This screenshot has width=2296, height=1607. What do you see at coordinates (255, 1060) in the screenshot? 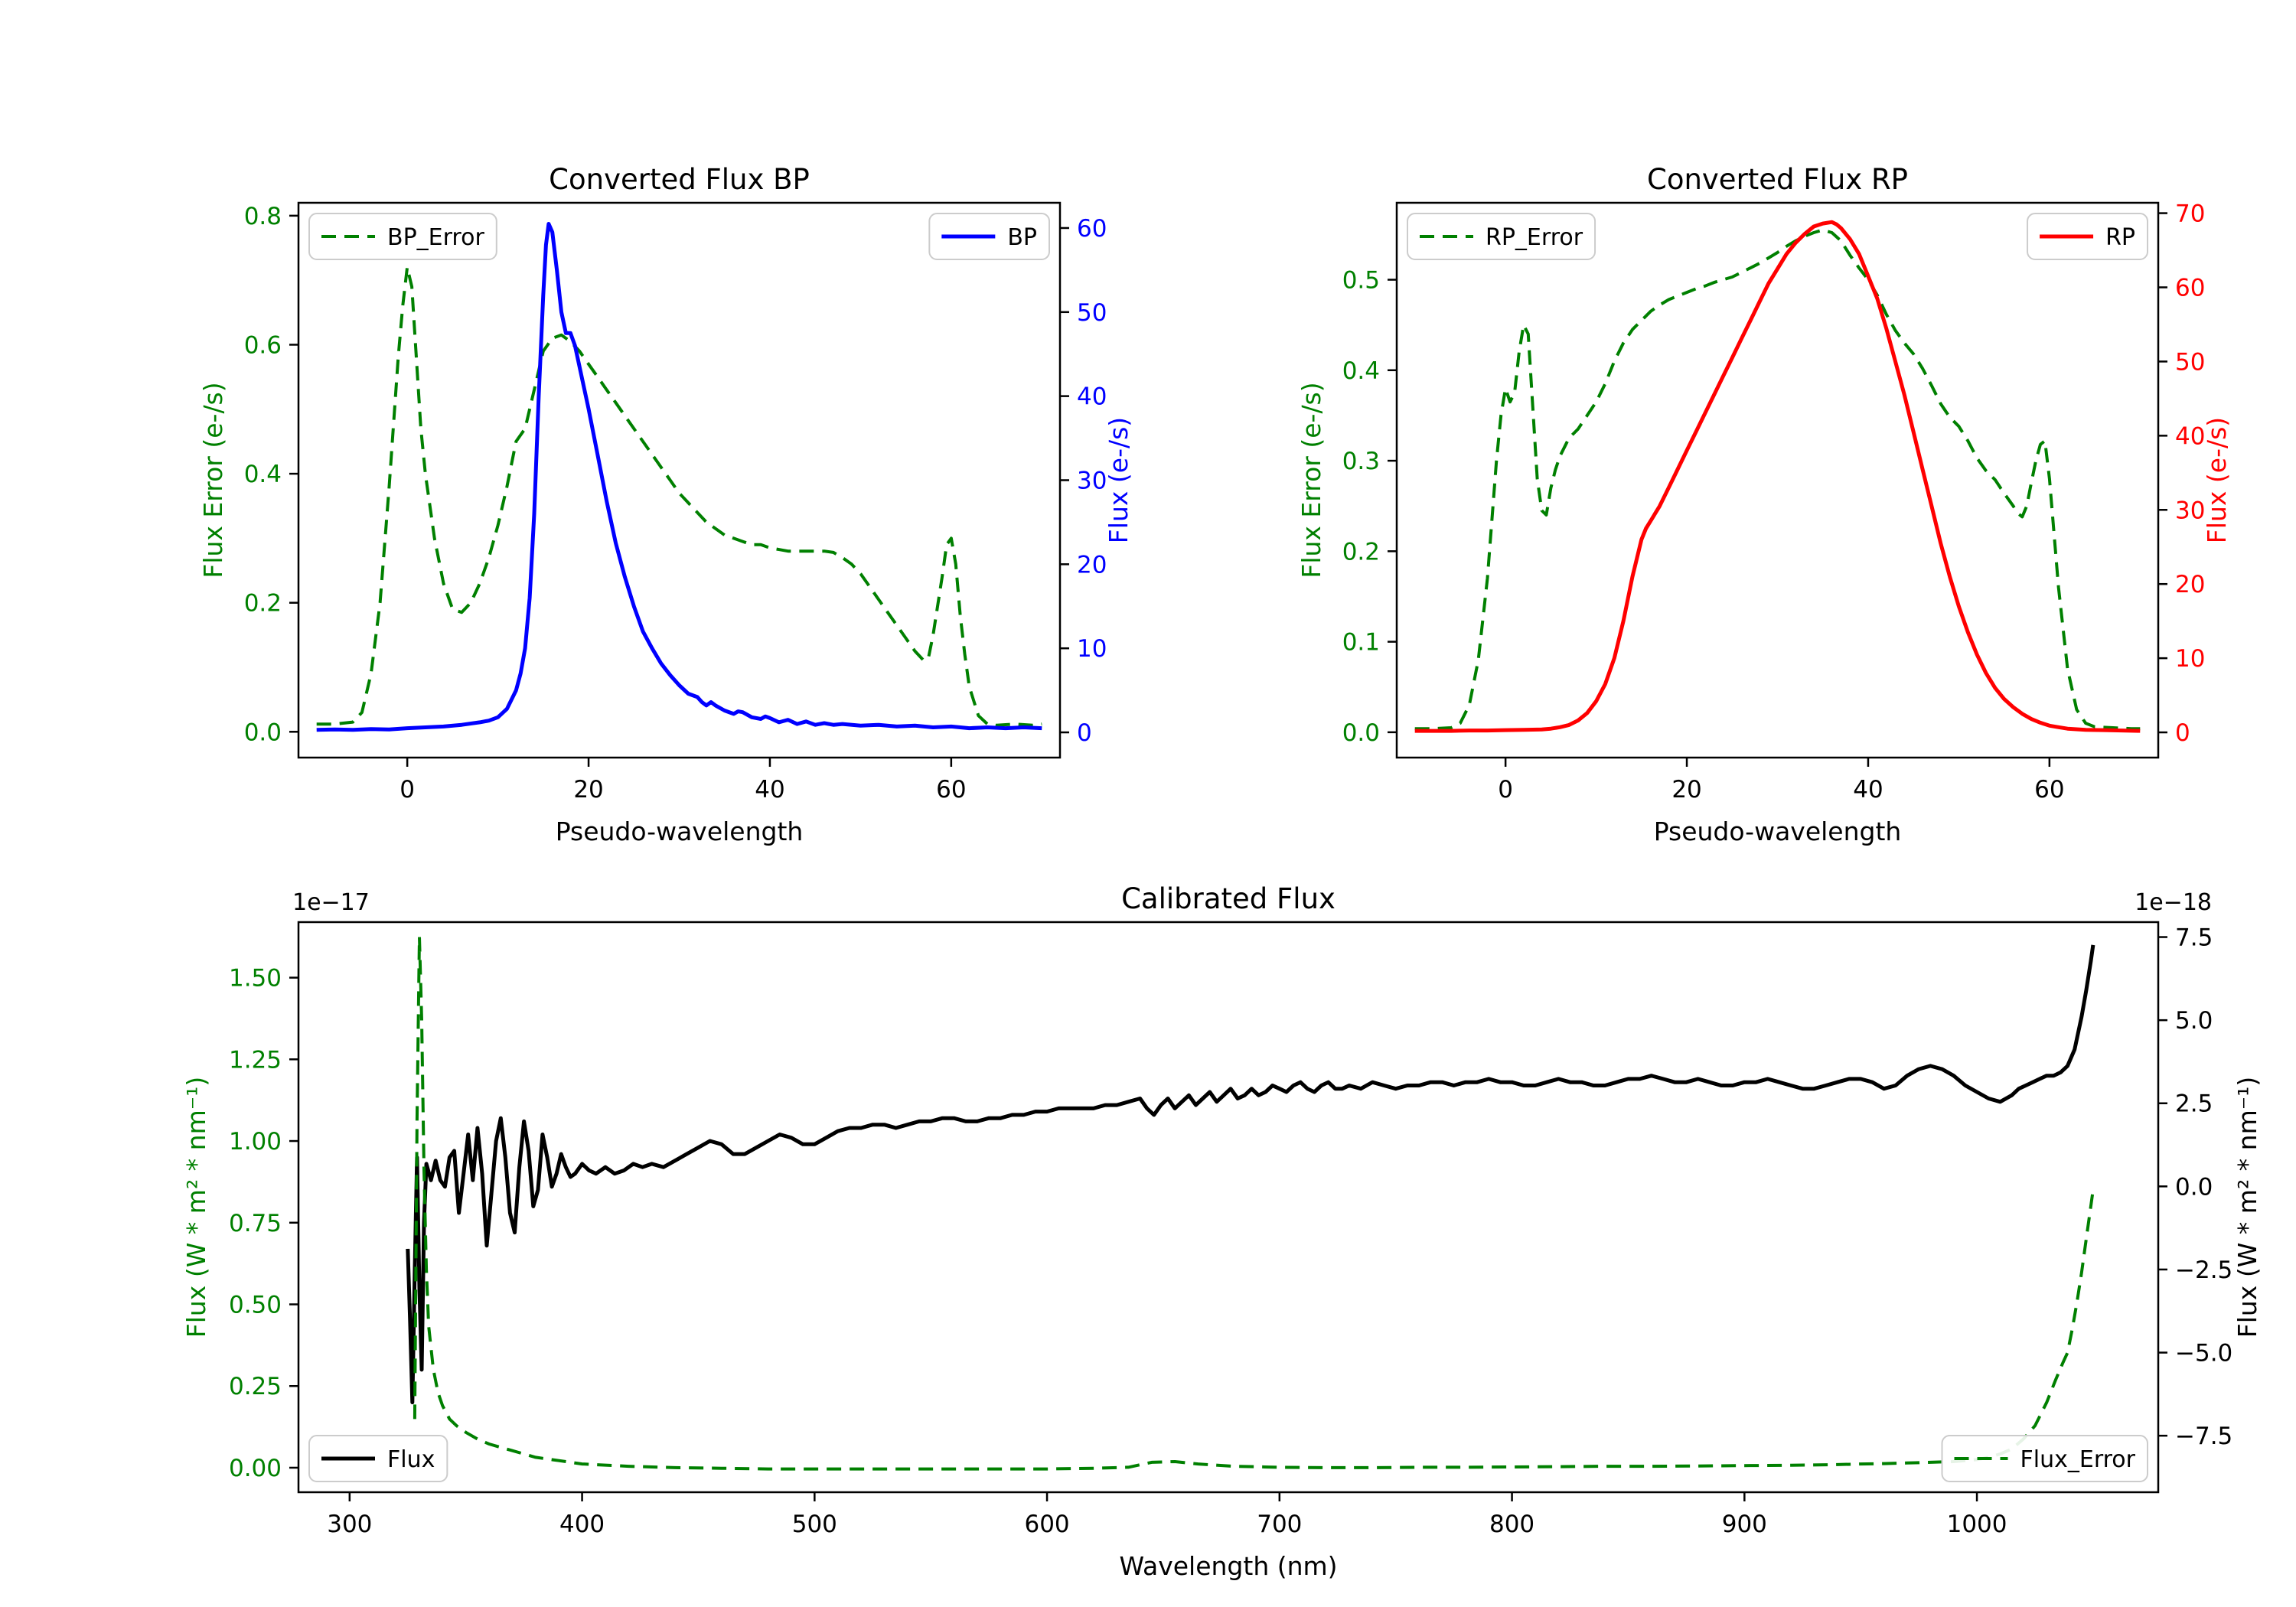
I see `left-tick-label: 1.25` at bounding box center [255, 1060].